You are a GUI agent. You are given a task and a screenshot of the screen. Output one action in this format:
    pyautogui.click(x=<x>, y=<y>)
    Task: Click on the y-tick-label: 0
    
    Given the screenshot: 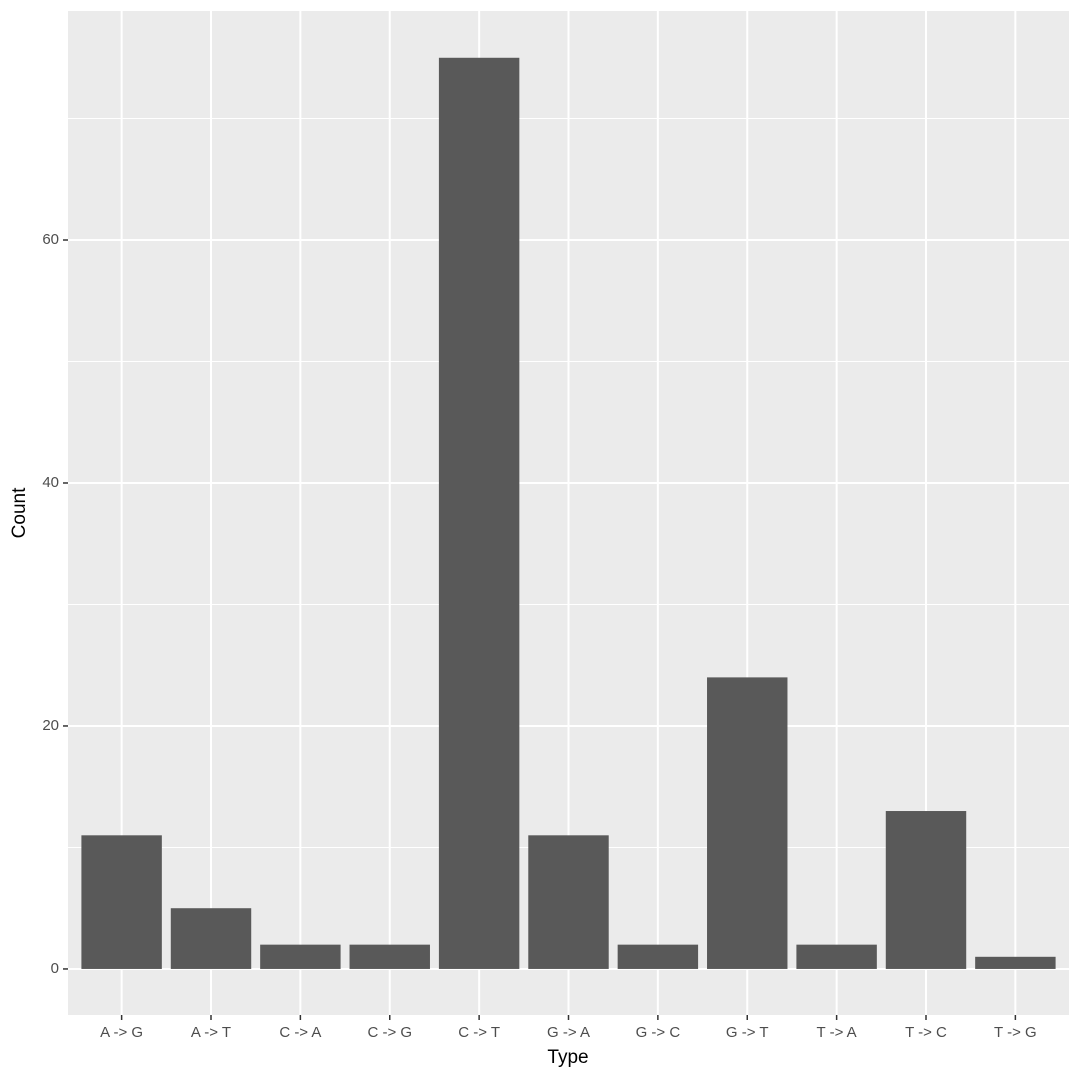 What is the action you would take?
    pyautogui.click(x=55, y=968)
    